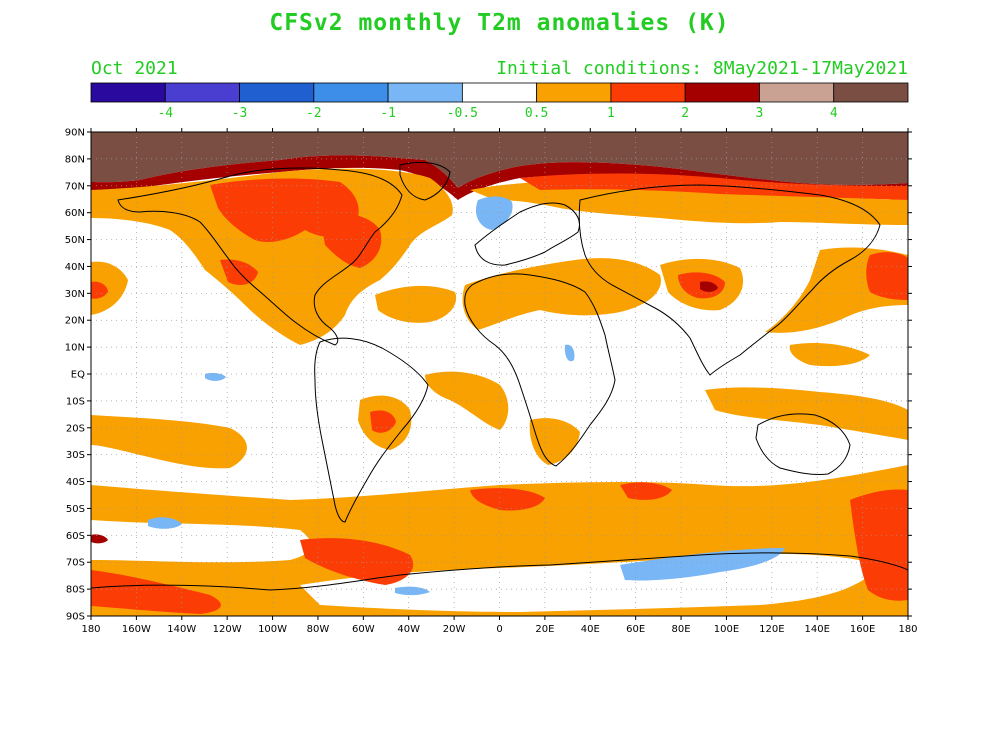 This screenshot has width=999, height=750. Describe the element at coordinates (544, 629) in the screenshot. I see `lon-label-10: 20E` at that location.